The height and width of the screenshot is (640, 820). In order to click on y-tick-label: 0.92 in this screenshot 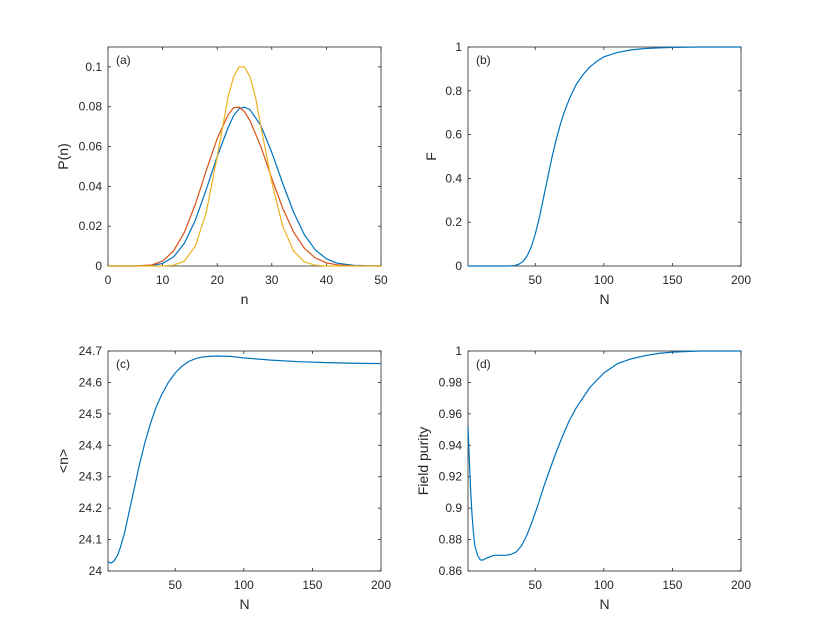, I will do `click(451, 477)`.